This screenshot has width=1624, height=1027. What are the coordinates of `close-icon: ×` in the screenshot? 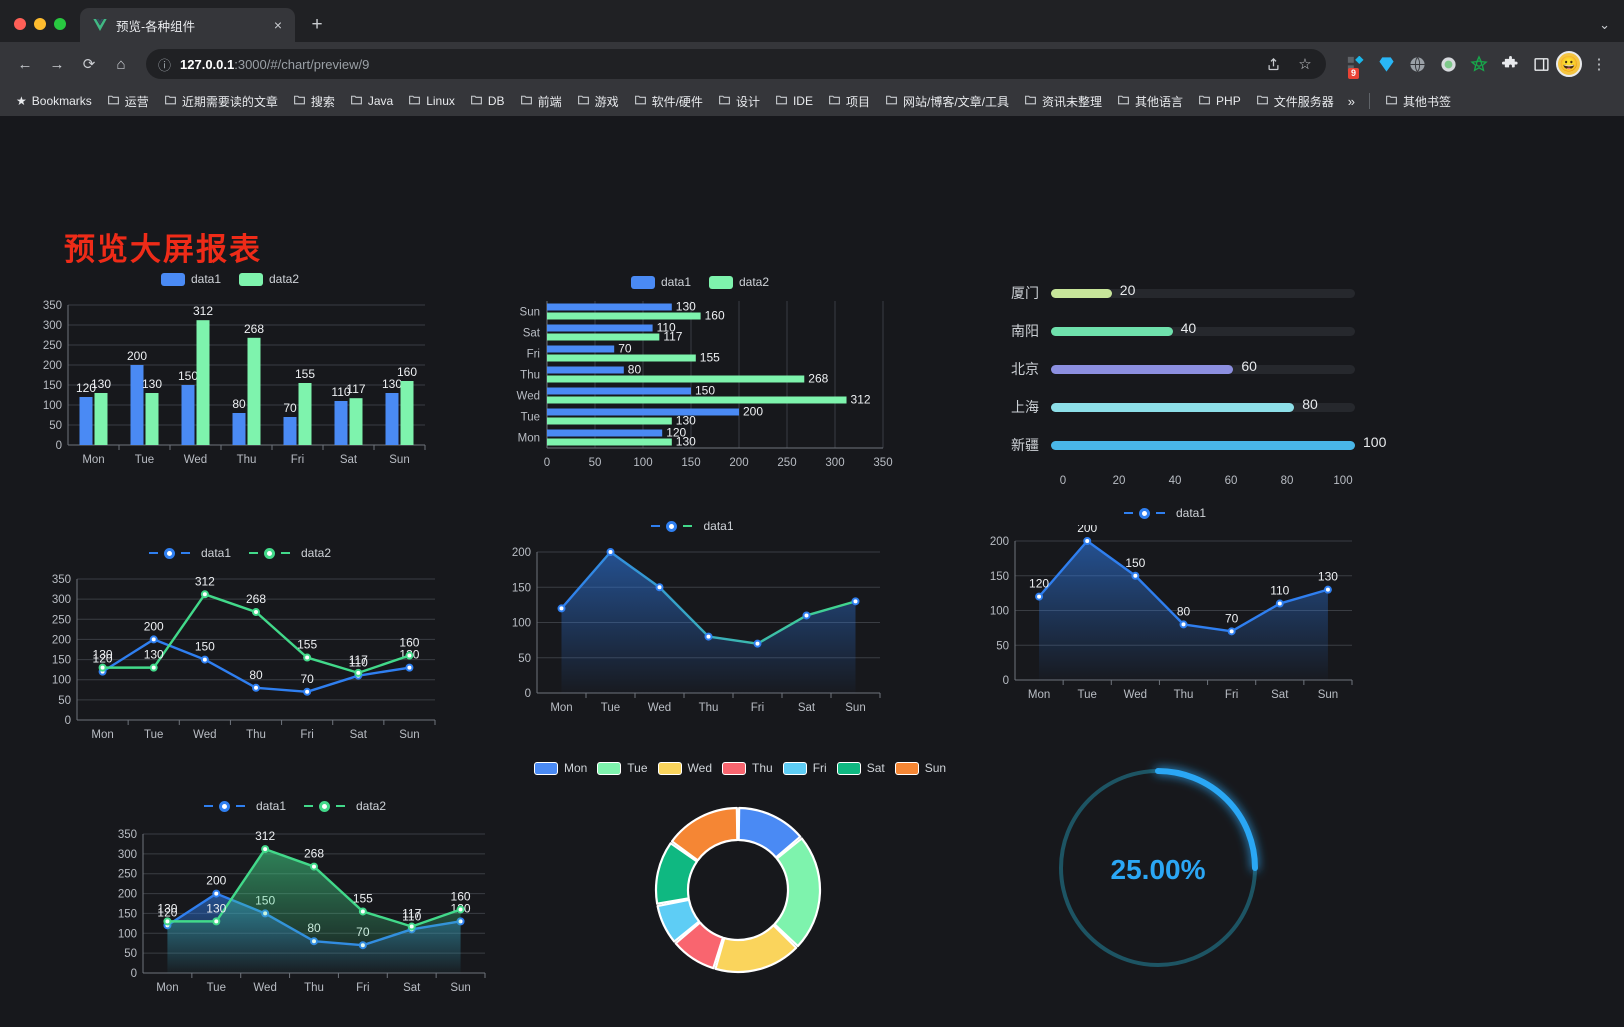 It's located at (278, 25).